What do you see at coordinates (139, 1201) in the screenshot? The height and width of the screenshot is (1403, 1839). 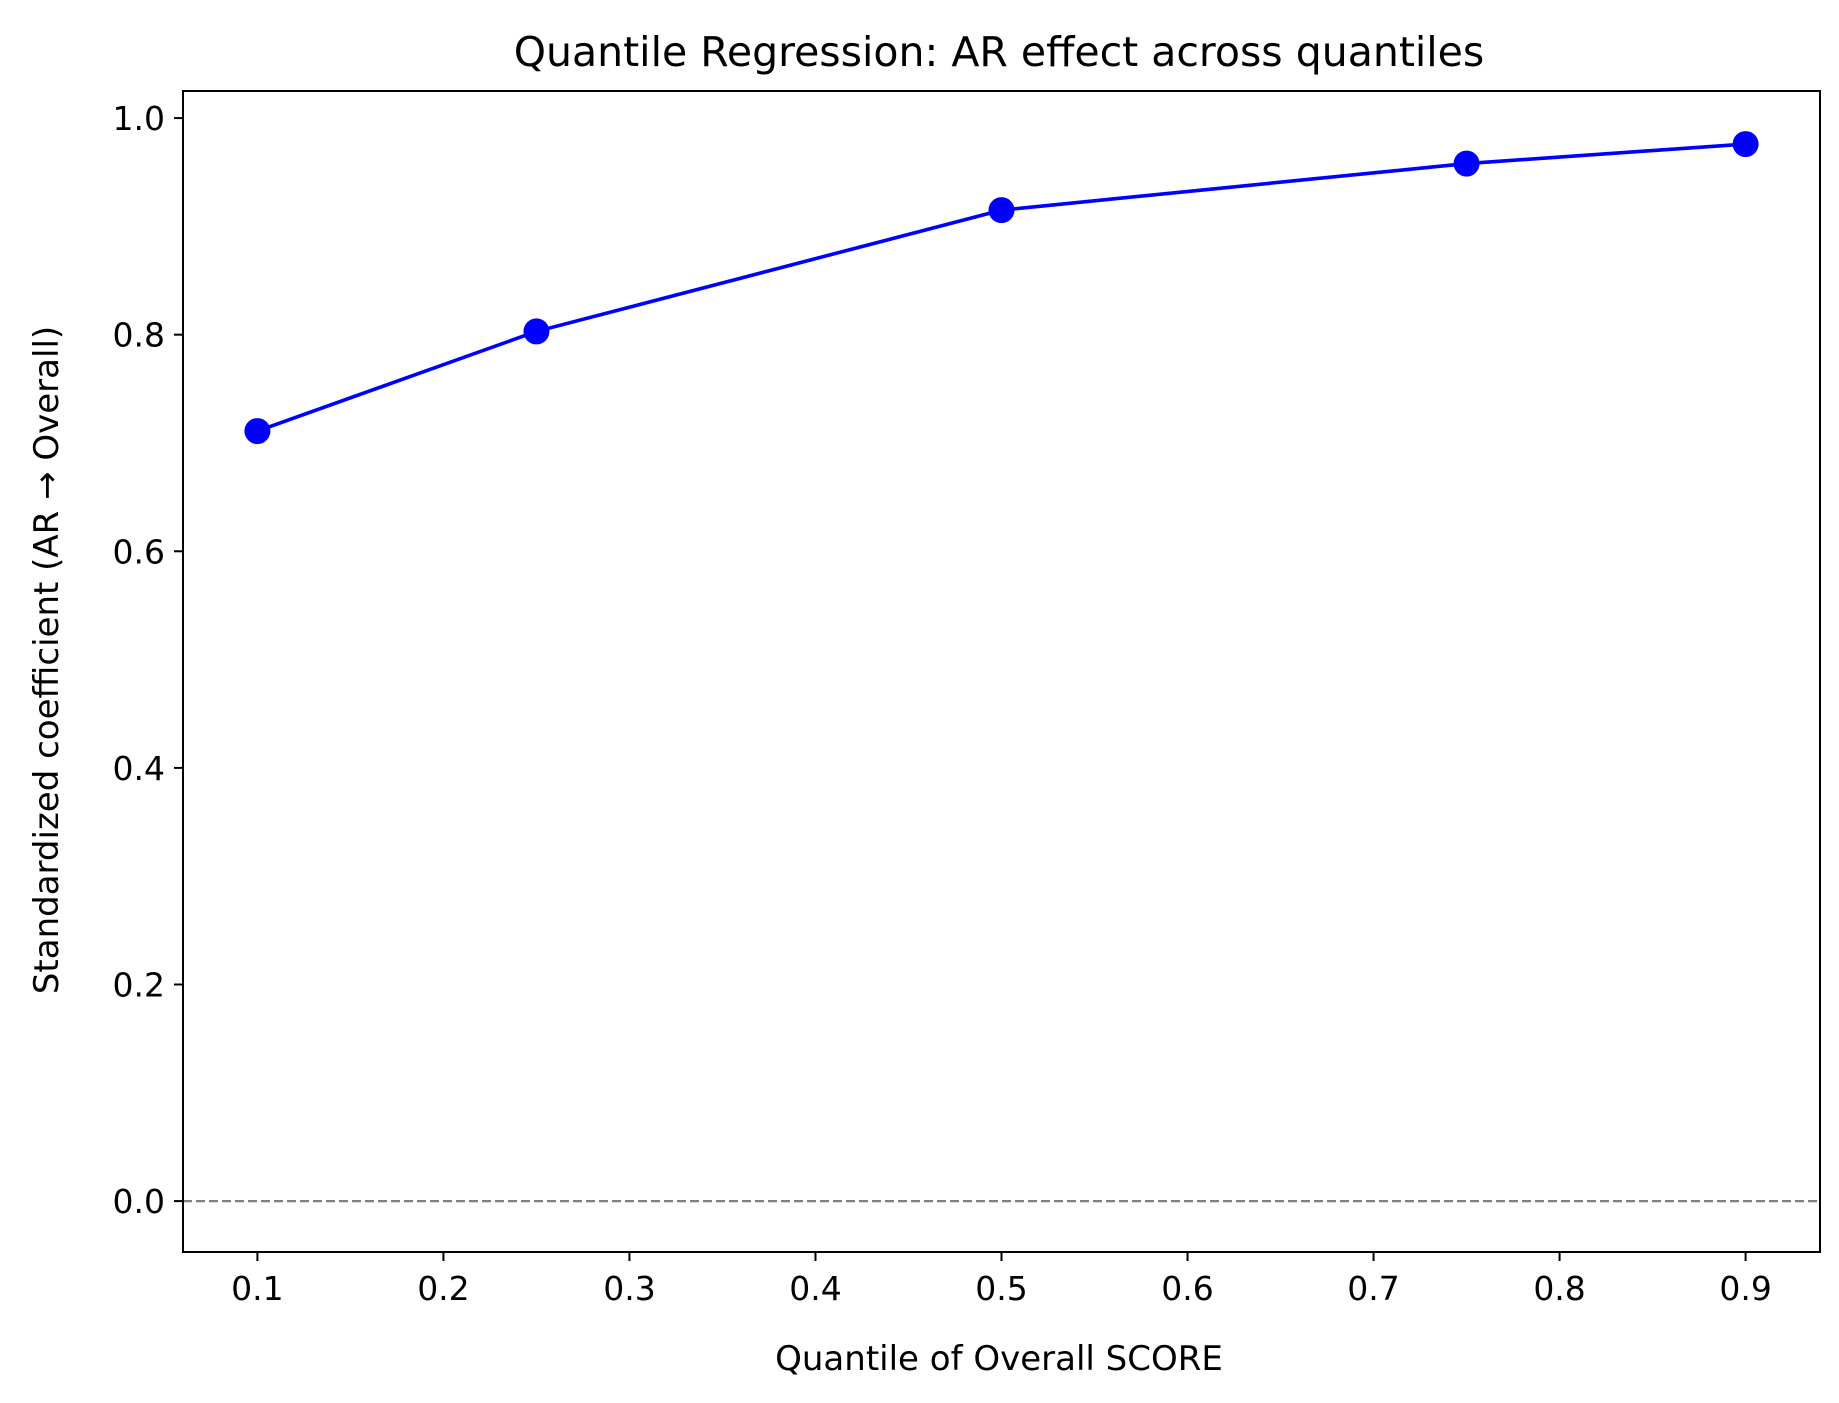 I see `y-tick-label: 0.0` at bounding box center [139, 1201].